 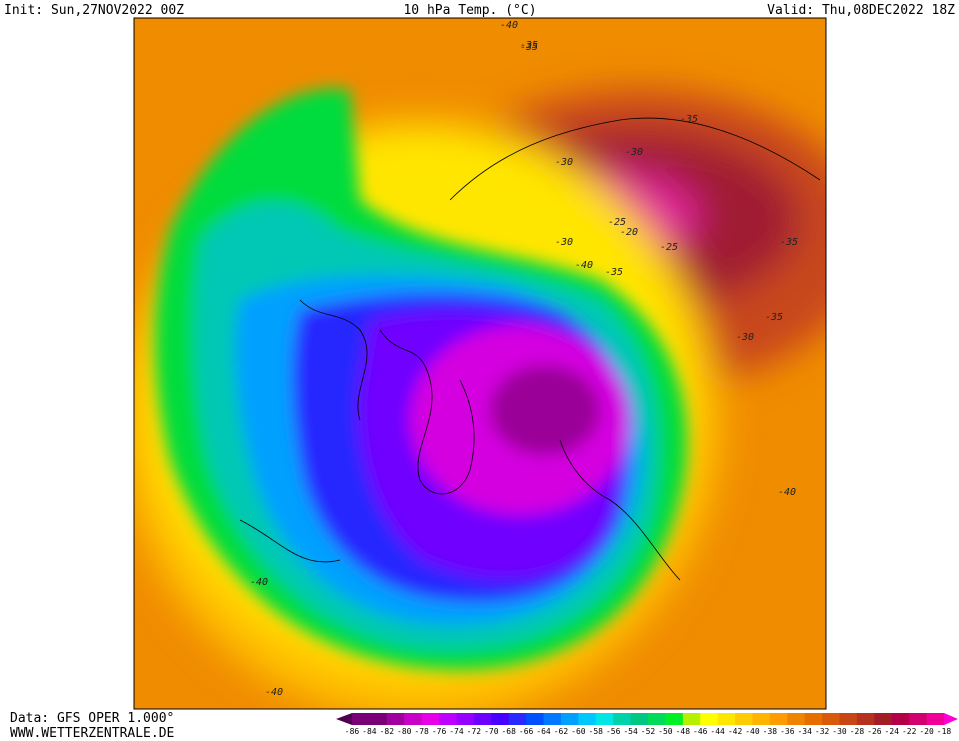 I want to click on legend-tick-label: -20, so click(x=926, y=731).